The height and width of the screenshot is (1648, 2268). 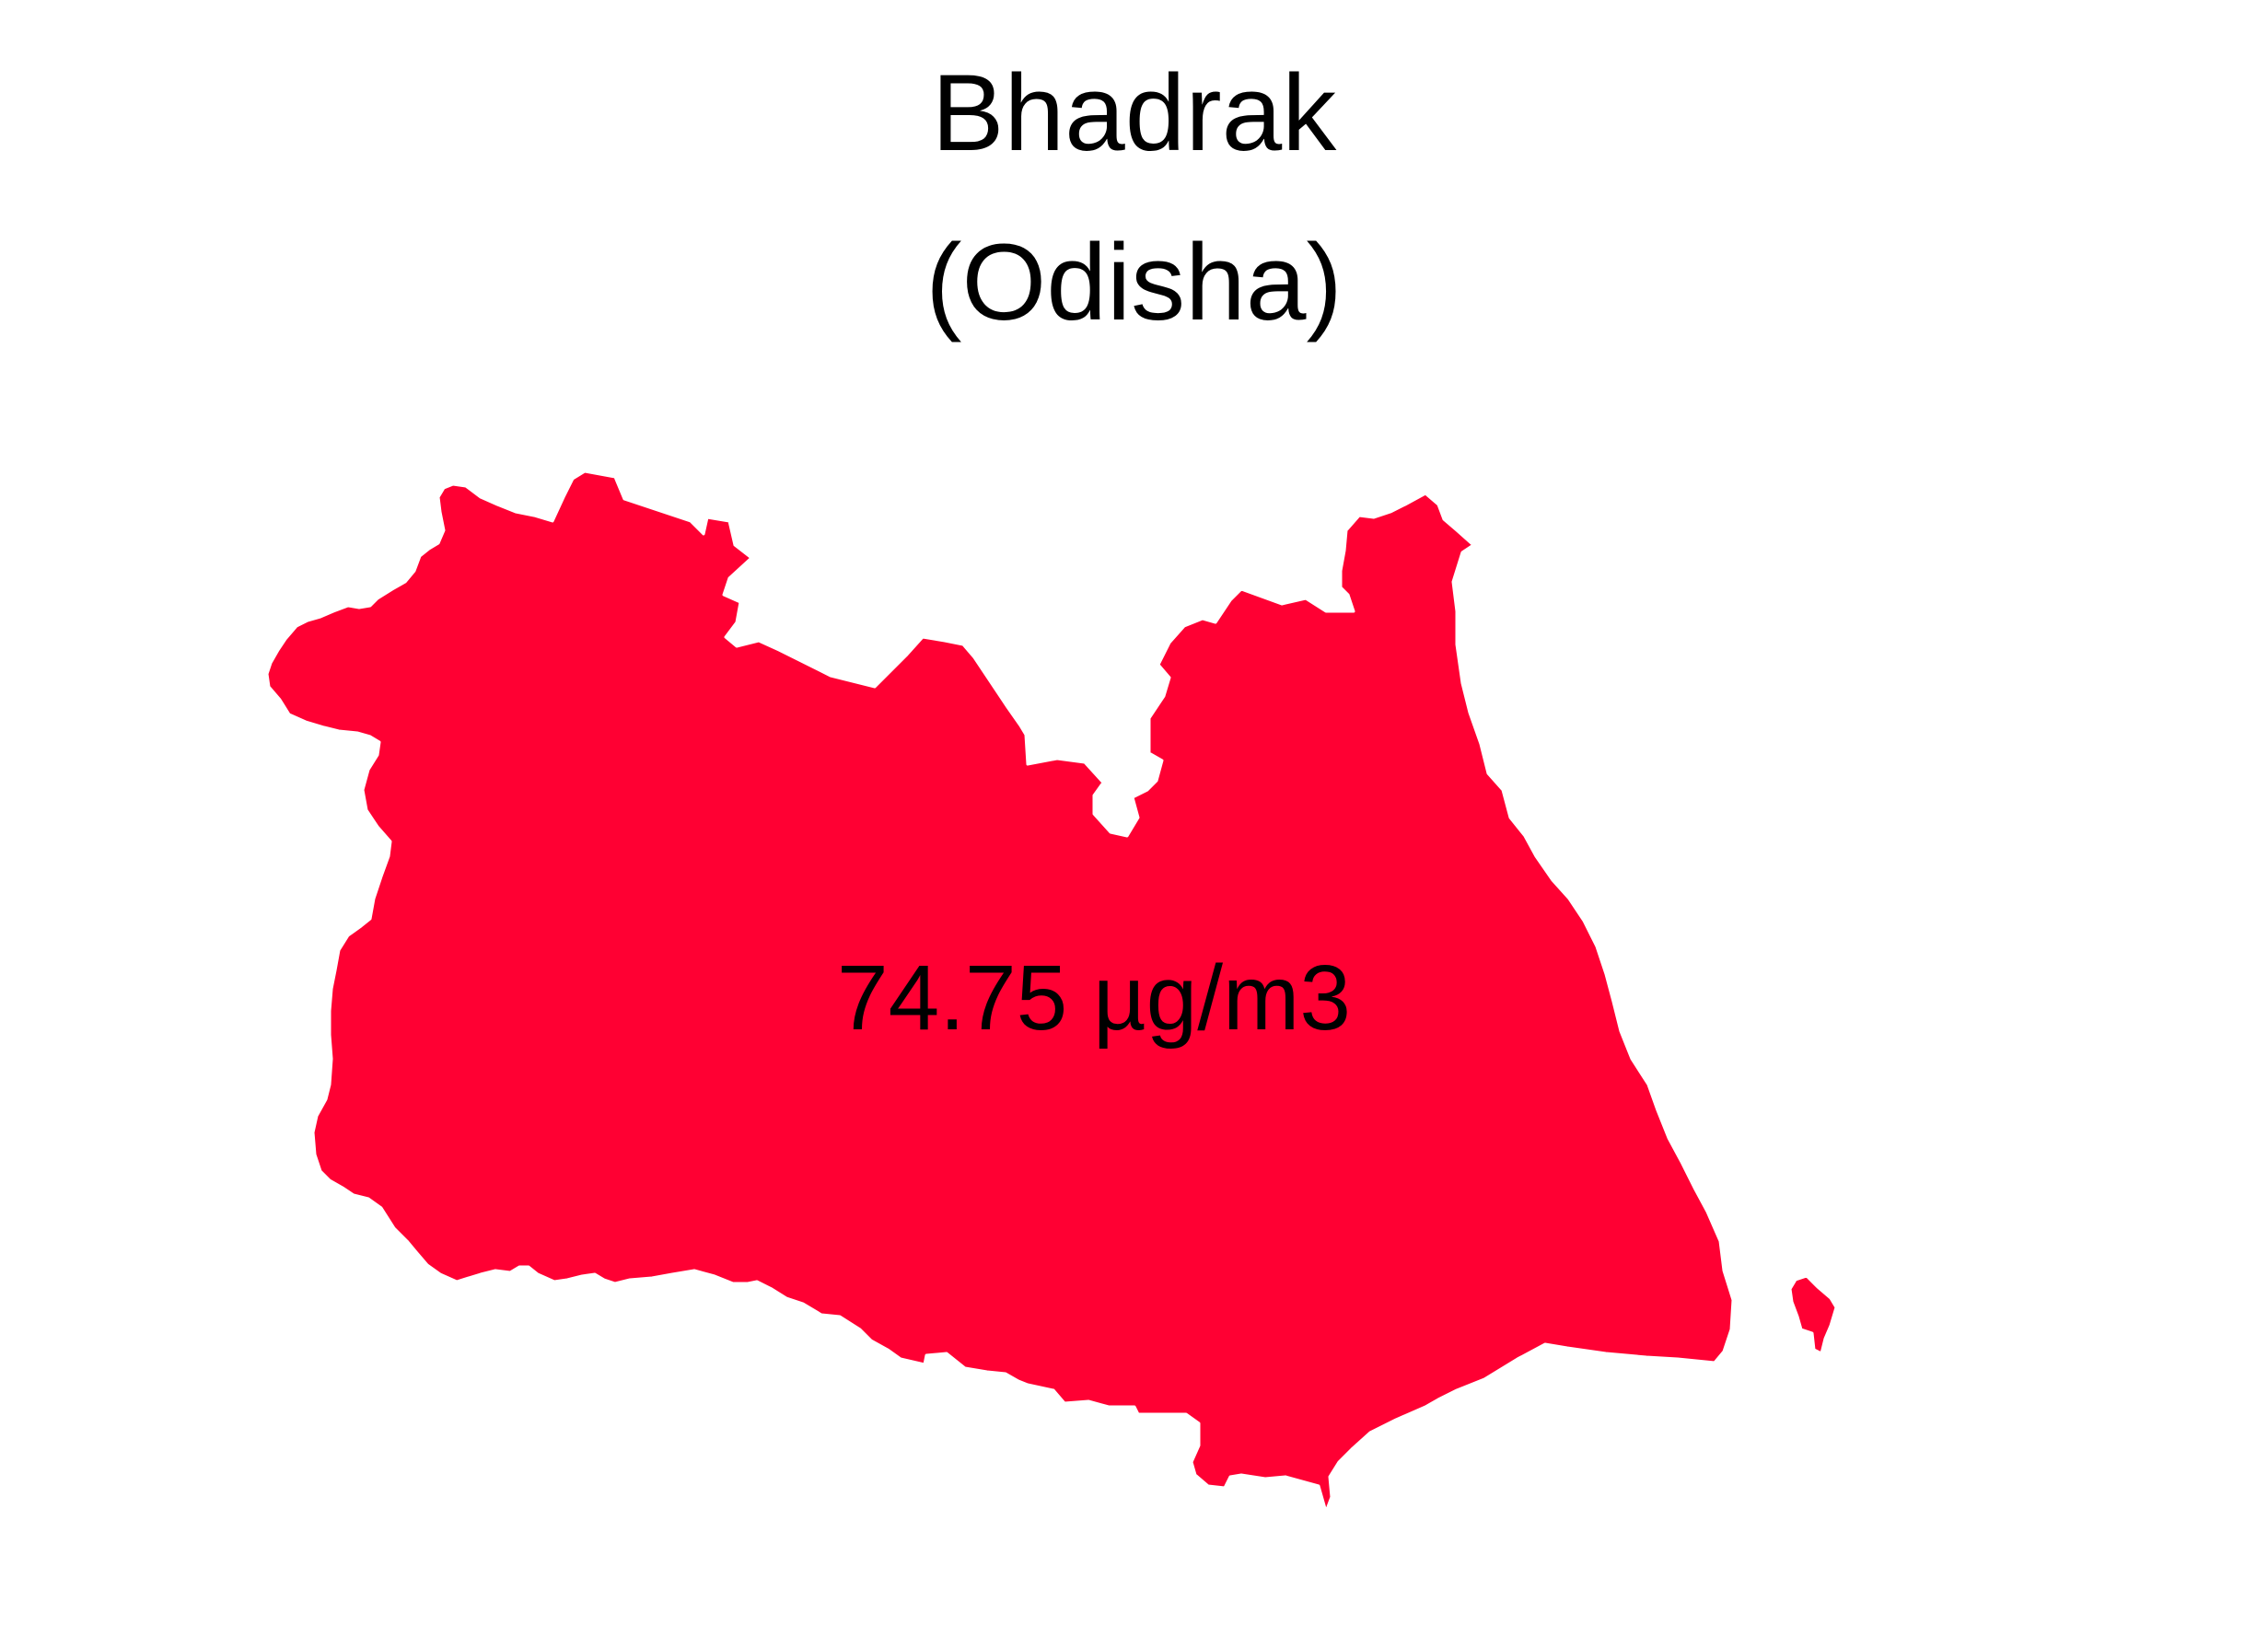 I want to click on value-label: 74.75 µg/m3, so click(x=1094, y=998).